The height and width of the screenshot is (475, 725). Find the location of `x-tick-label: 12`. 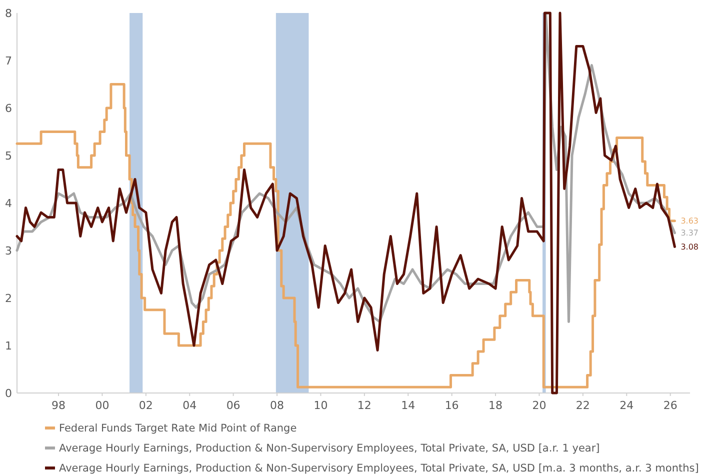

x-tick-label: 12 is located at coordinates (364, 405).